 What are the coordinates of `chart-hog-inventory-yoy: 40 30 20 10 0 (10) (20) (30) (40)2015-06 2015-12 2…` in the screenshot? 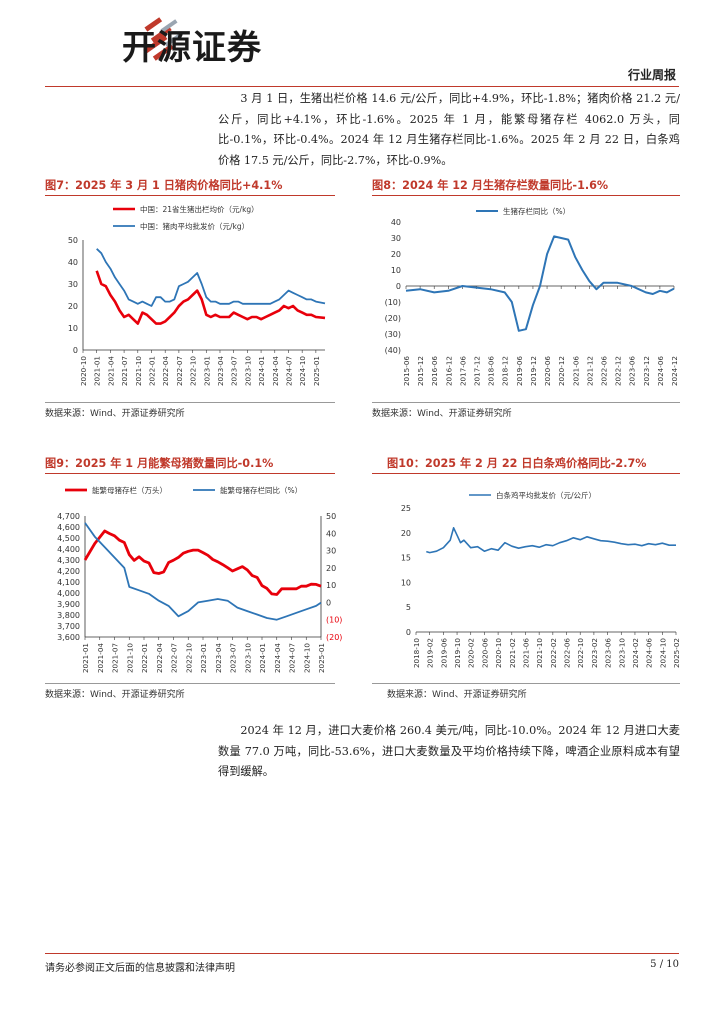 It's located at (532, 296).